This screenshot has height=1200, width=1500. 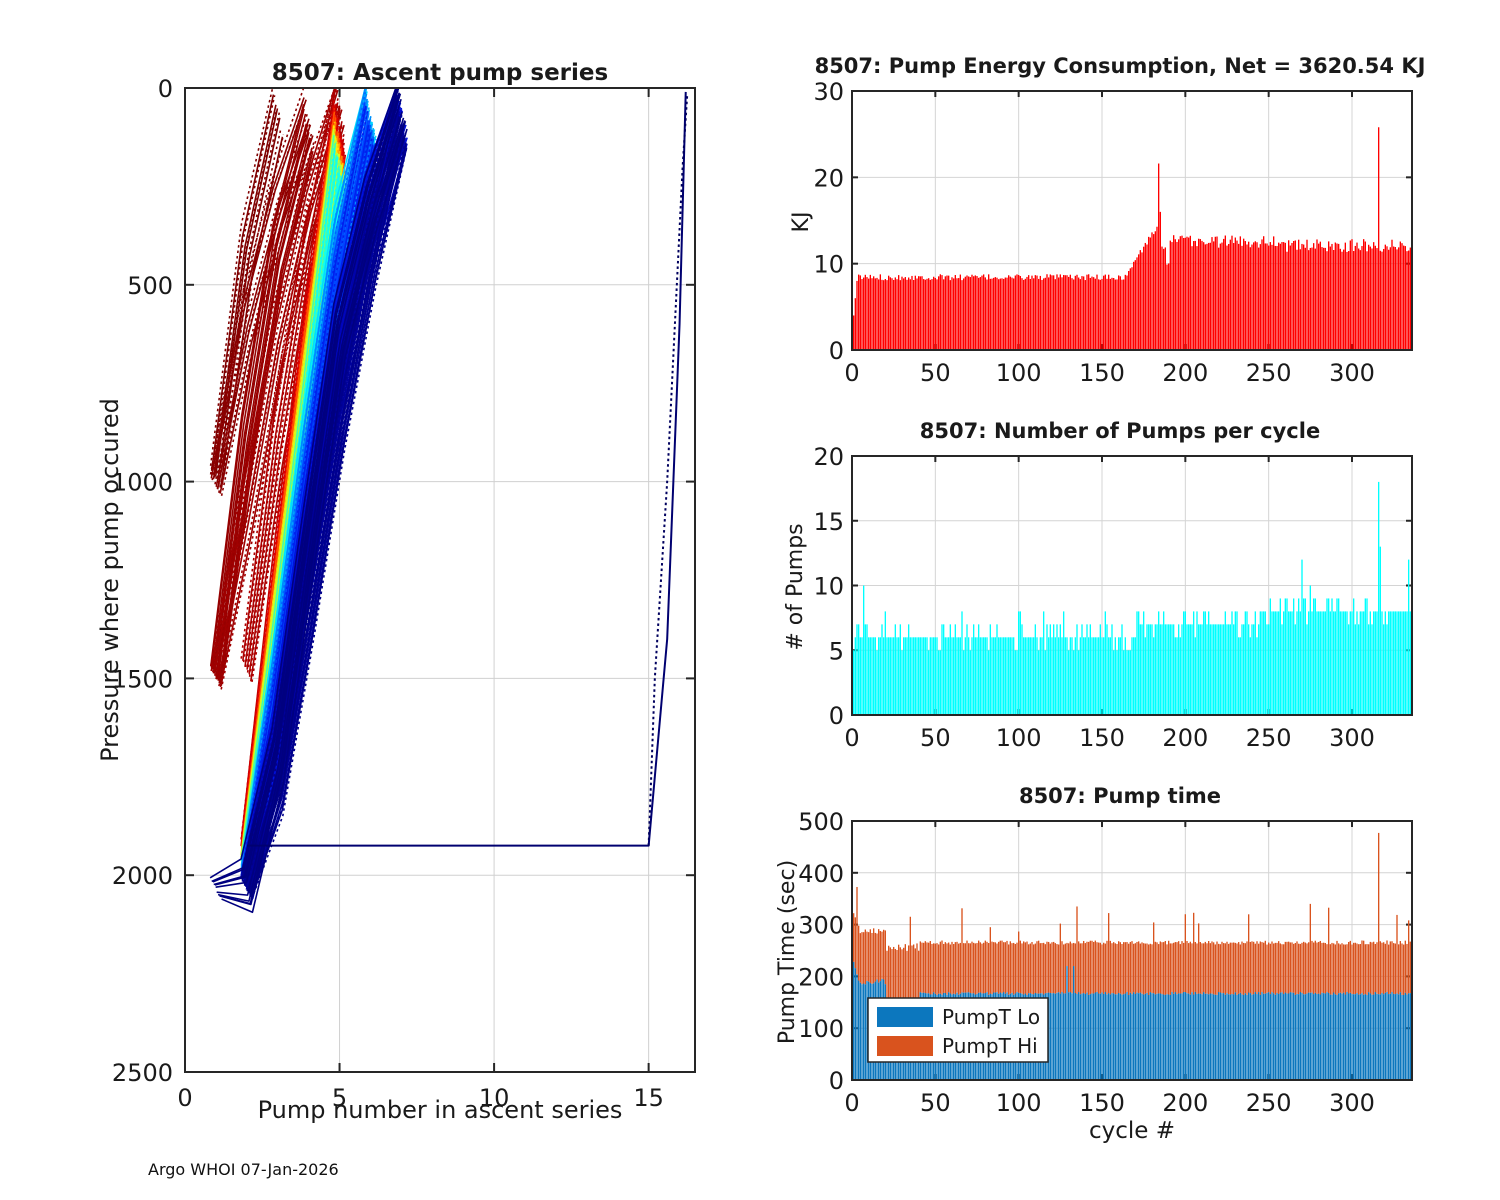 What do you see at coordinates (958, 1030) in the screenshot?
I see `pumptime-legend: PumpT Lo PumpT Hi` at bounding box center [958, 1030].